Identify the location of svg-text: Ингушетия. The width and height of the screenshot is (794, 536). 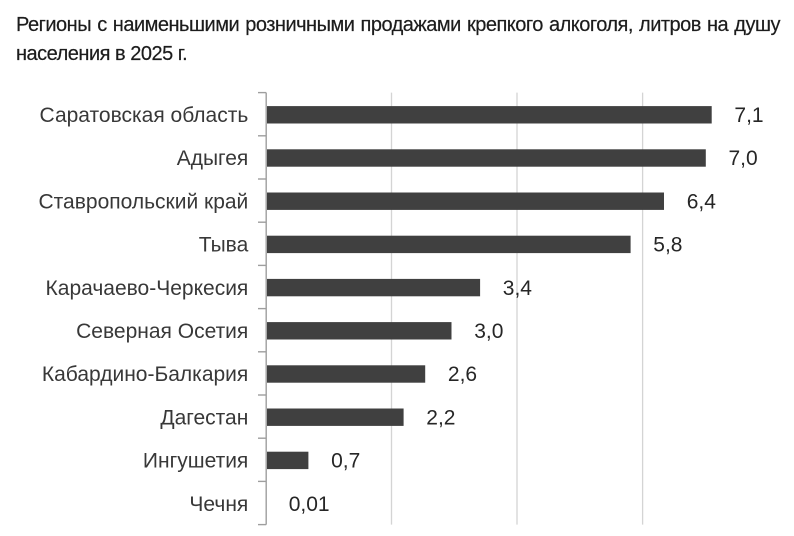
(195, 461).